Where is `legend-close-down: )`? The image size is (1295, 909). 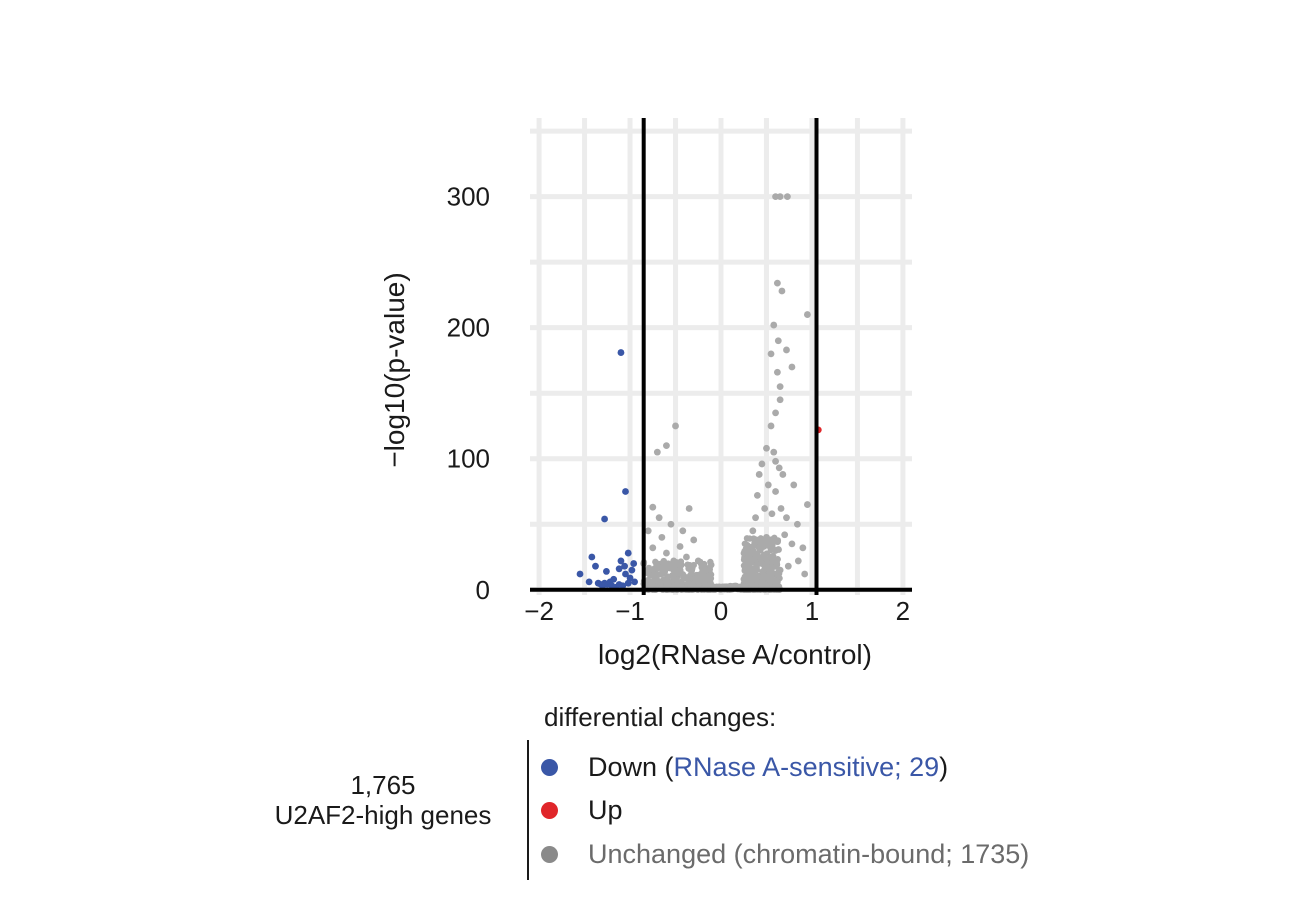
legend-close-down: ) is located at coordinates (944, 767).